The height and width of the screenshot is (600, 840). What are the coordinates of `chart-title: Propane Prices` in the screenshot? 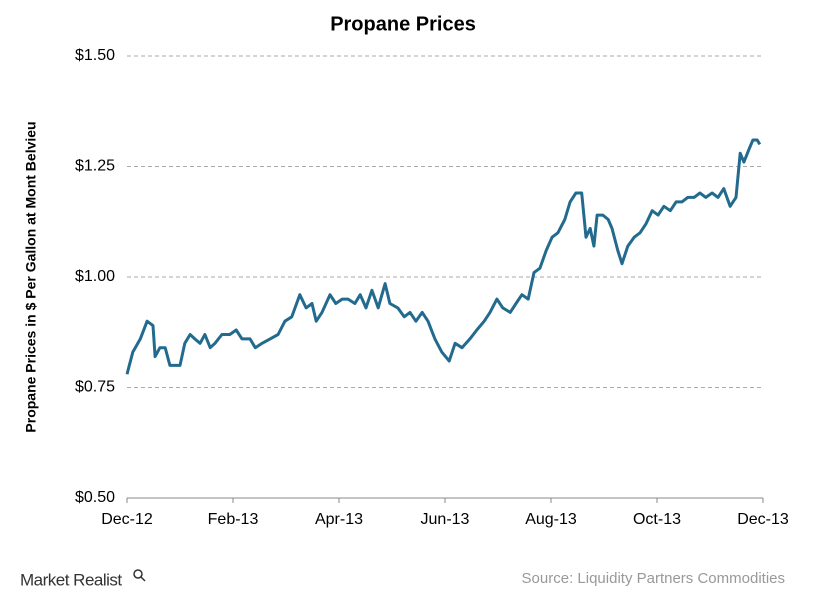 It's located at (403, 24).